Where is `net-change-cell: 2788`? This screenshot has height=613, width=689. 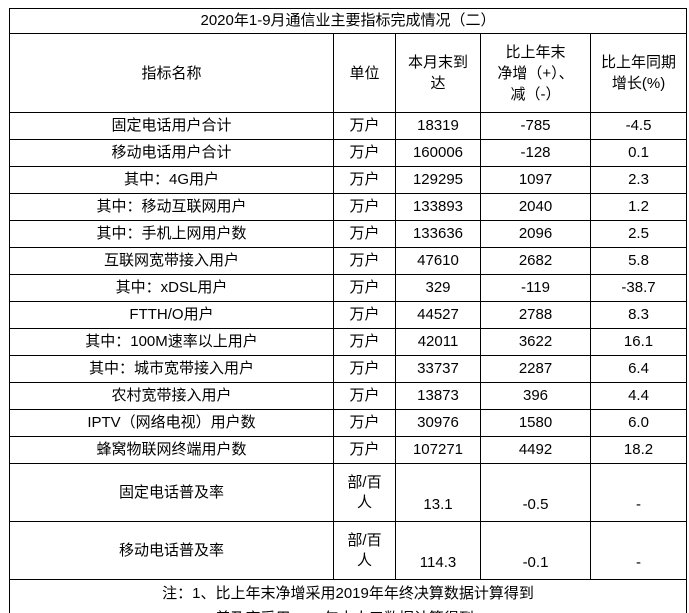 net-change-cell: 2788 is located at coordinates (535, 315).